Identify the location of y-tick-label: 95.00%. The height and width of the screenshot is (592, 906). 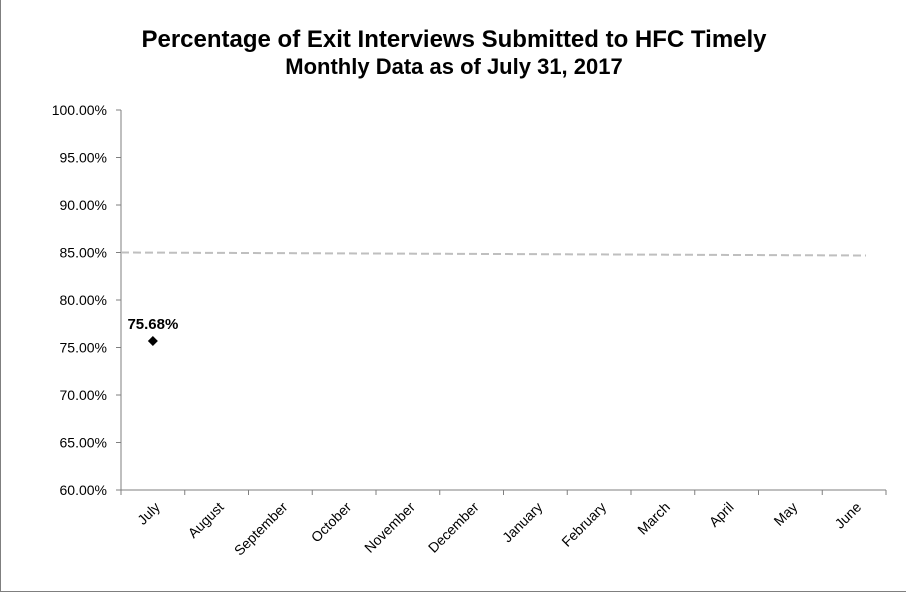
(83, 158).